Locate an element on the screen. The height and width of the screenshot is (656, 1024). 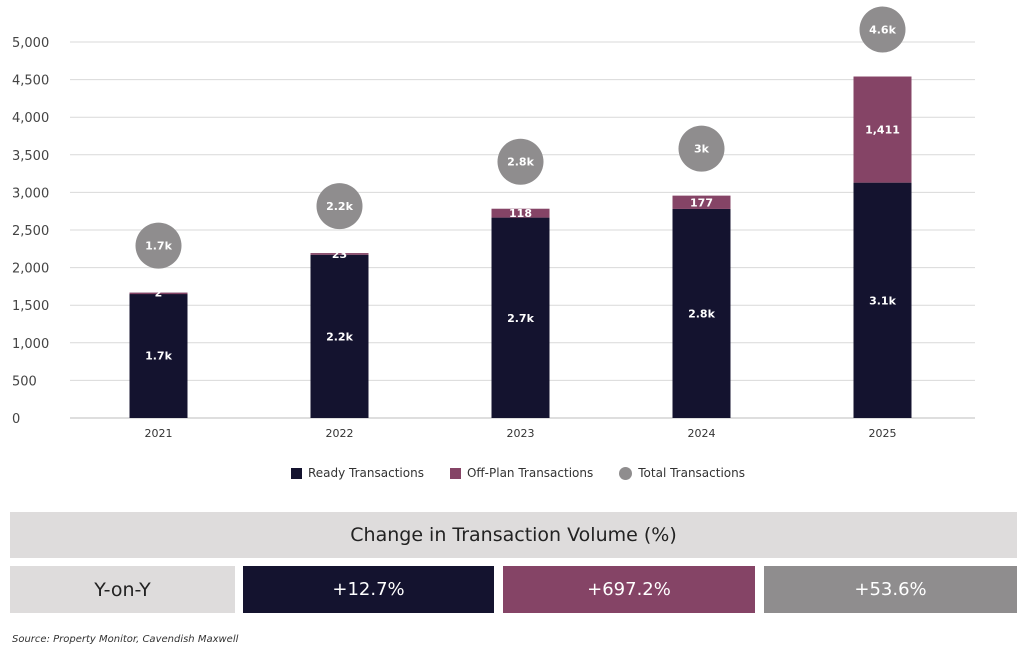
x-tick-label: 2021 is located at coordinates (159, 433).